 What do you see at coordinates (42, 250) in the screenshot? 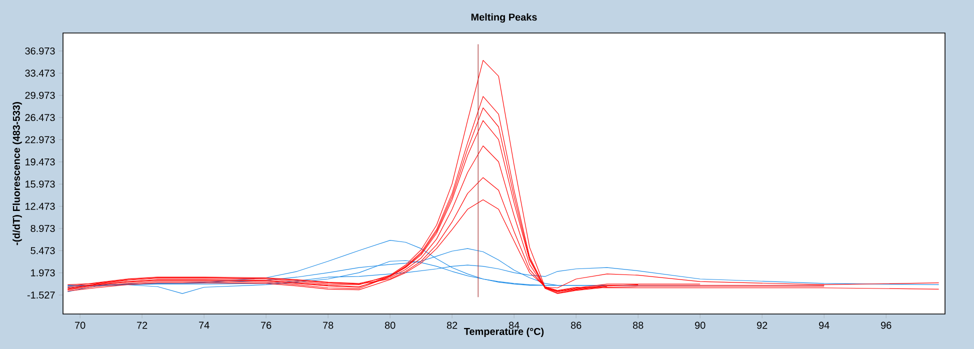
I see `y-tick-label: 5.473` at bounding box center [42, 250].